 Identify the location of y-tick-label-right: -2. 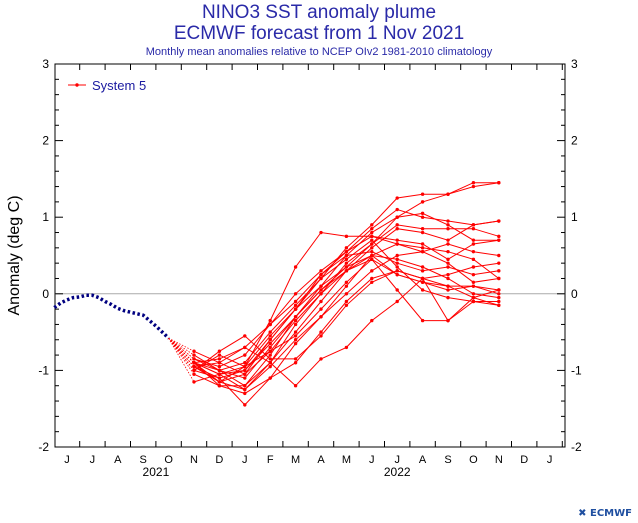
(576, 447).